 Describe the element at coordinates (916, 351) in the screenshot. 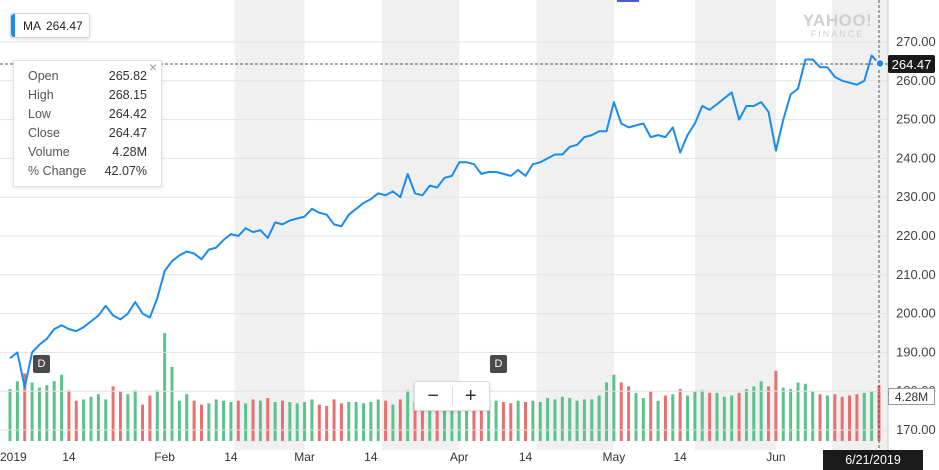

I see `y-tick-label: 190.00` at that location.